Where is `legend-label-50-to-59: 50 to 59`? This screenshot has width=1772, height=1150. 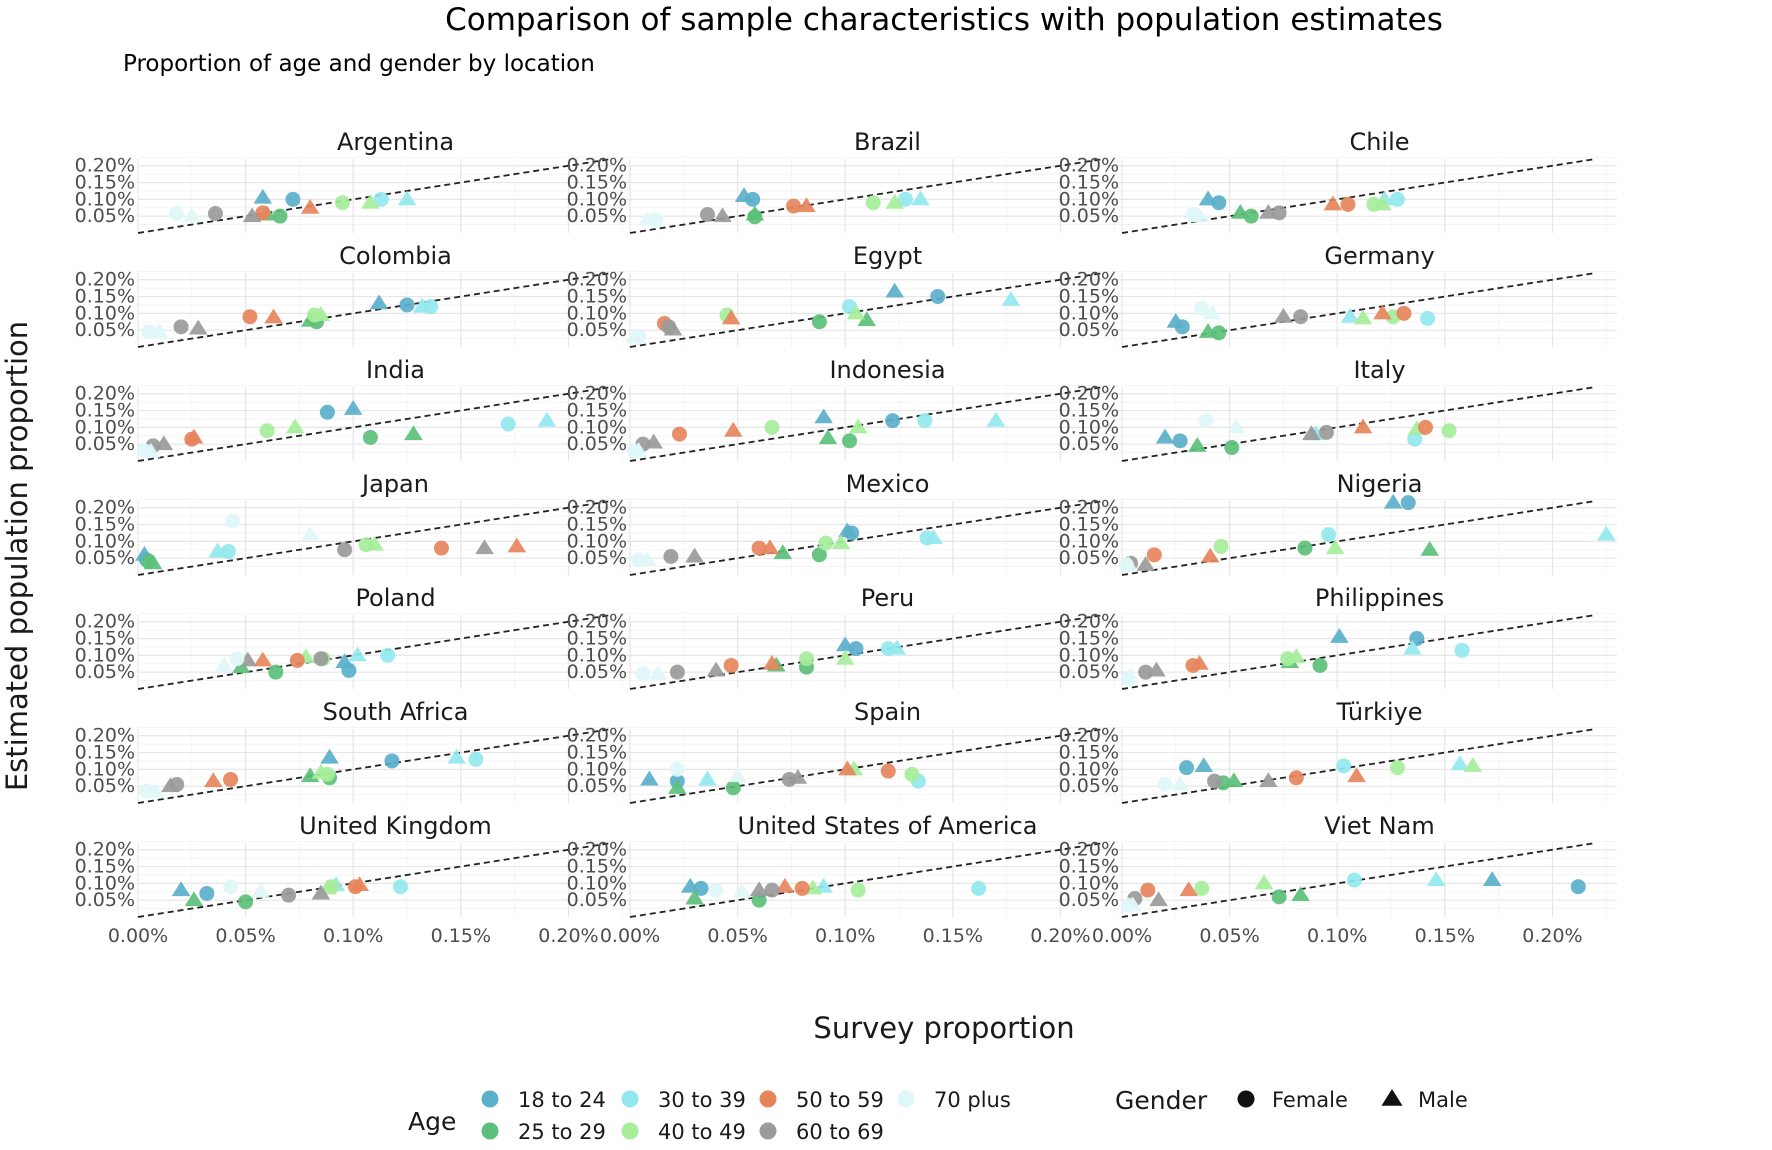 legend-label-50-to-59: 50 to 59 is located at coordinates (840, 1100).